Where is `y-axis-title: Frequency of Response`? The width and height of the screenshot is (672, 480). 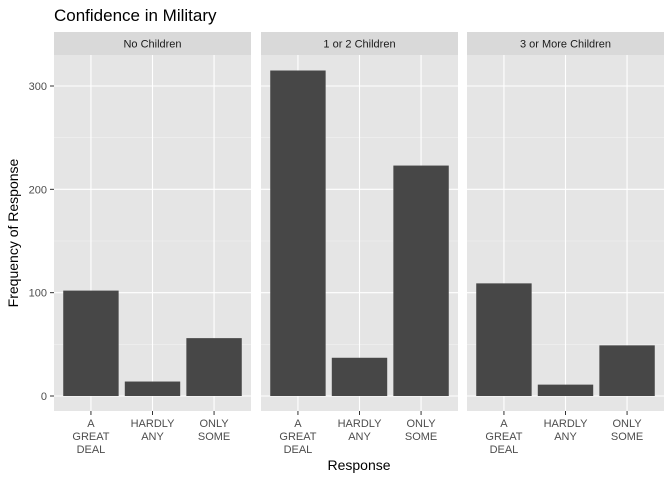
y-axis-title: Frequency of Response is located at coordinates (13, 232).